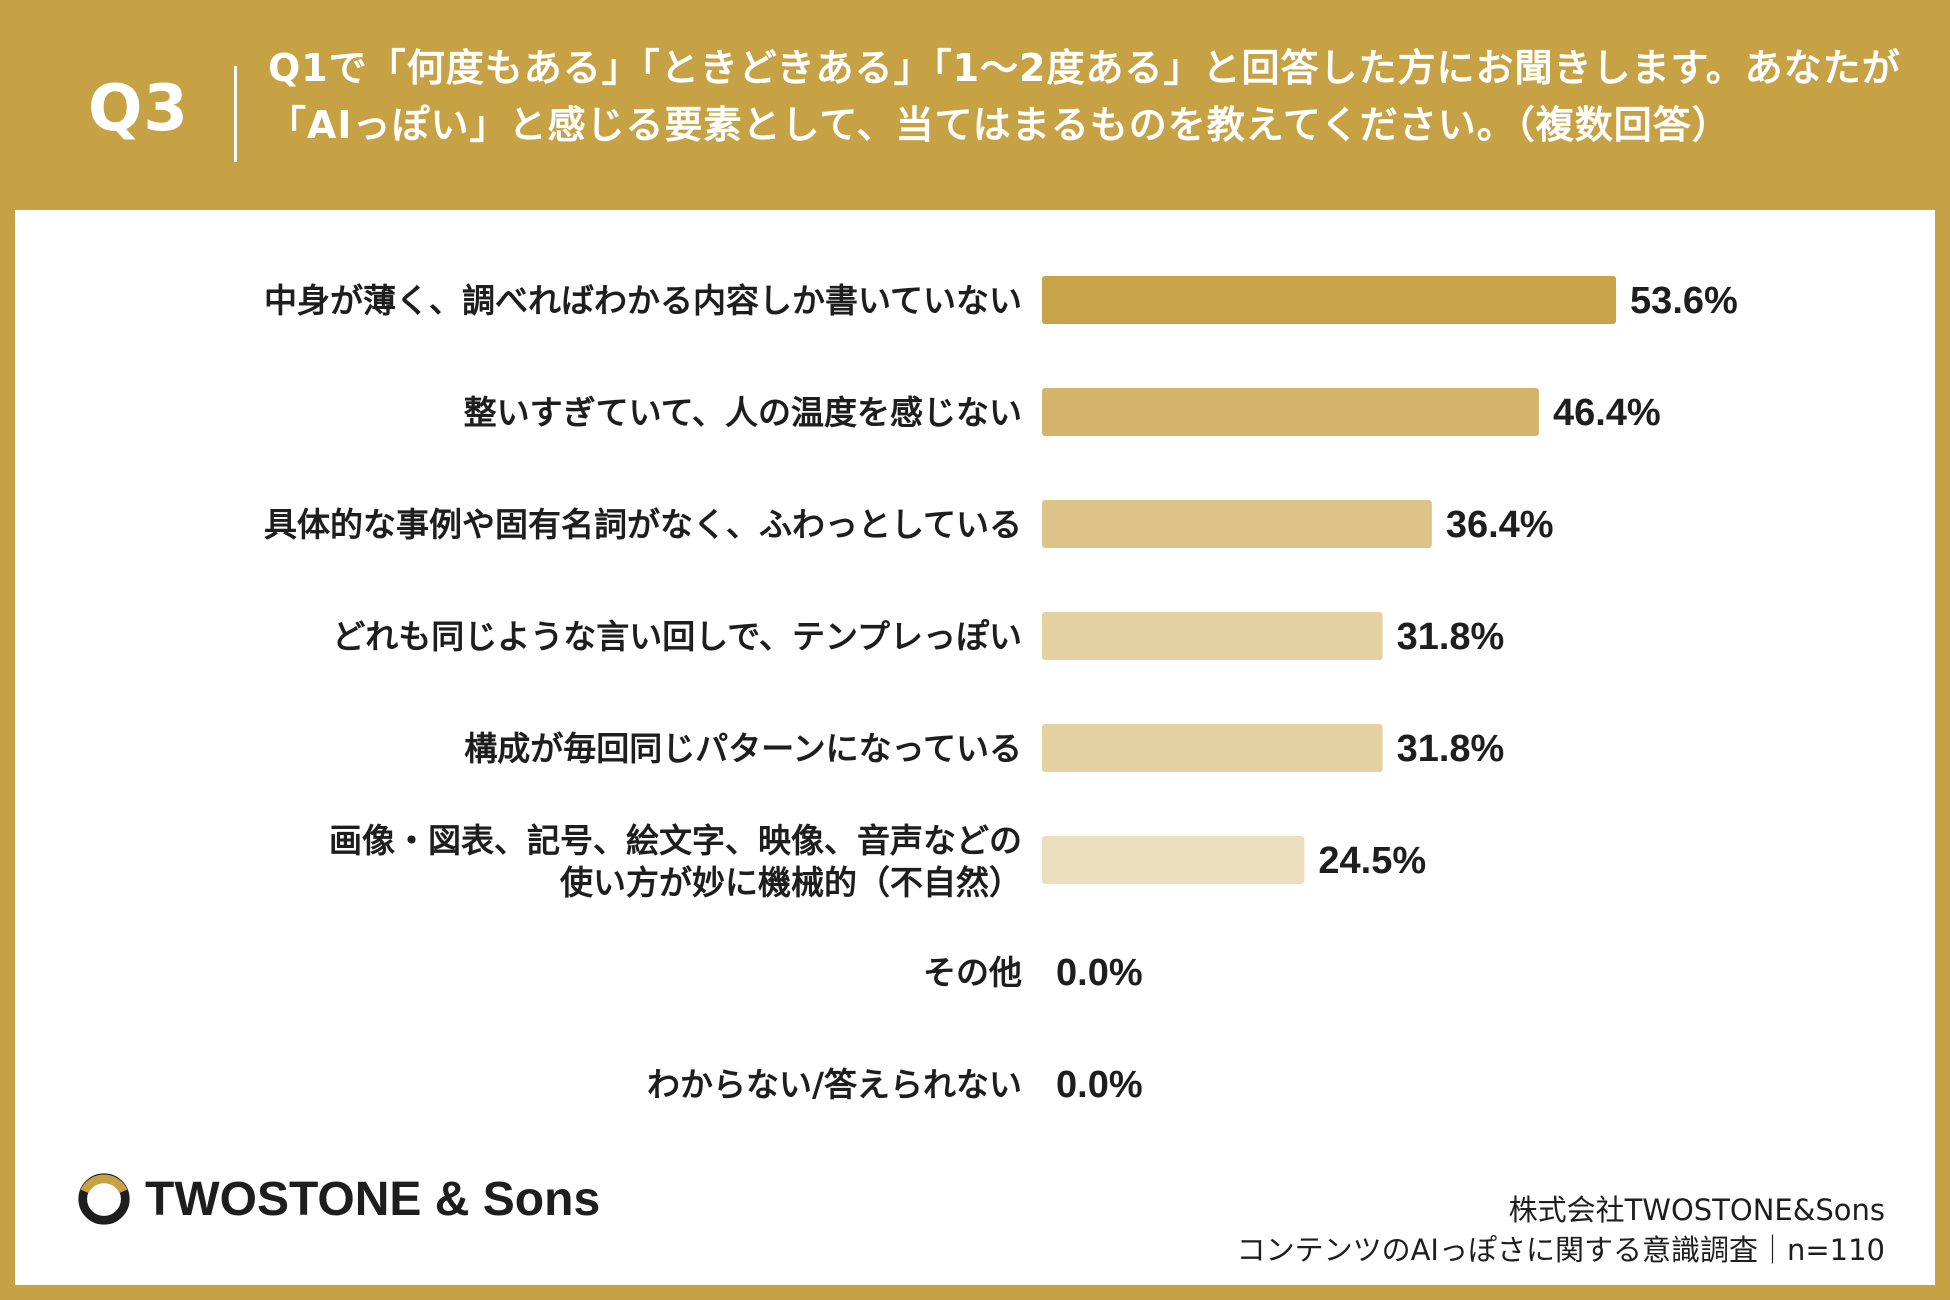 The width and height of the screenshot is (1950, 1300). I want to click on company-logo: TWOSTONE & Sons, so click(337, 1199).